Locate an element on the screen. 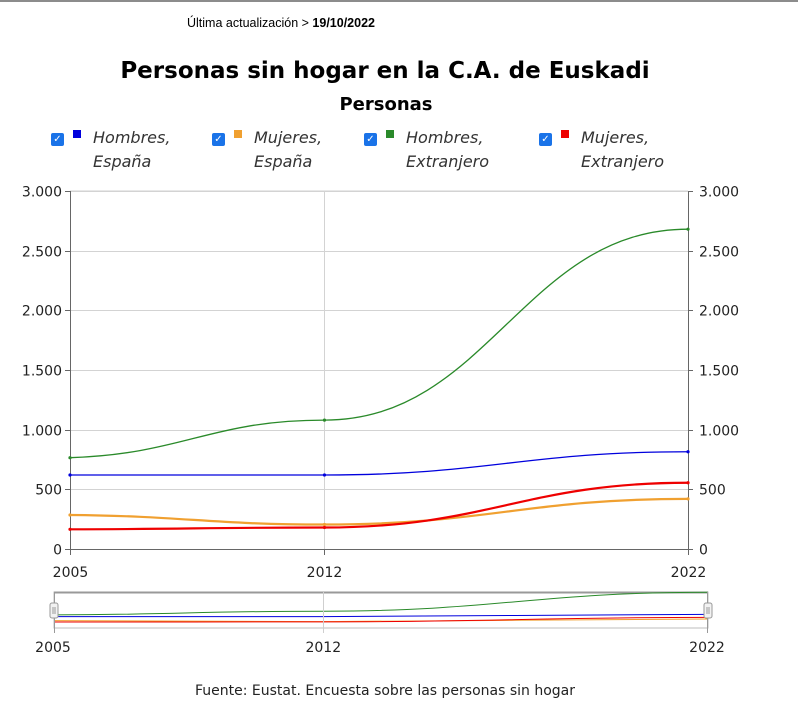 This screenshot has height=709, width=798. legend-item-hombres-extranjero: ✓ Hombres, Extranjero is located at coordinates (433, 150).